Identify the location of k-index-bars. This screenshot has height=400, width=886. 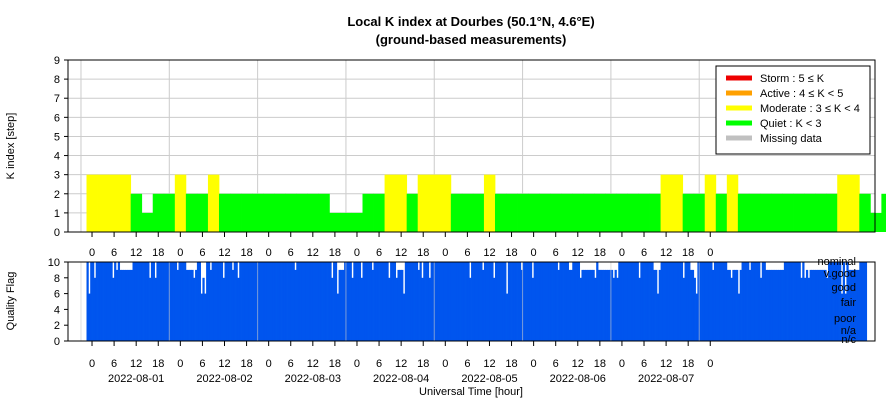
(486, 203).